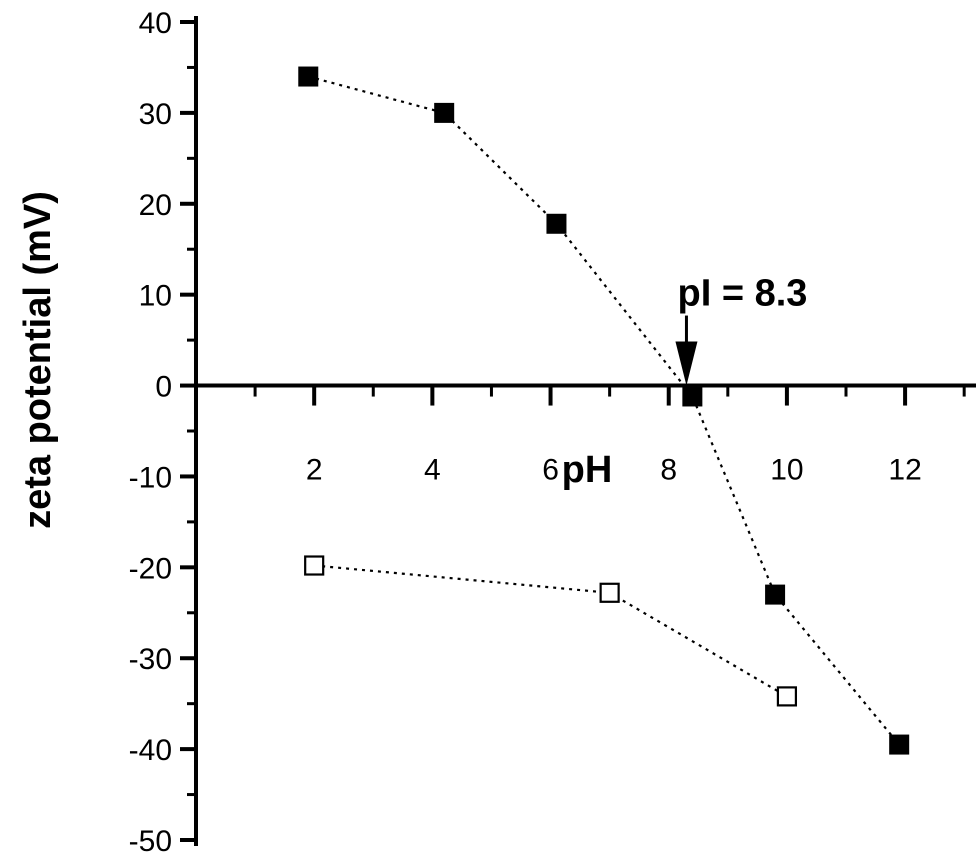  I want to click on y-axis: 40 30 20 10 0 -10 -20 -30 -40 -50, so click(163, 430).